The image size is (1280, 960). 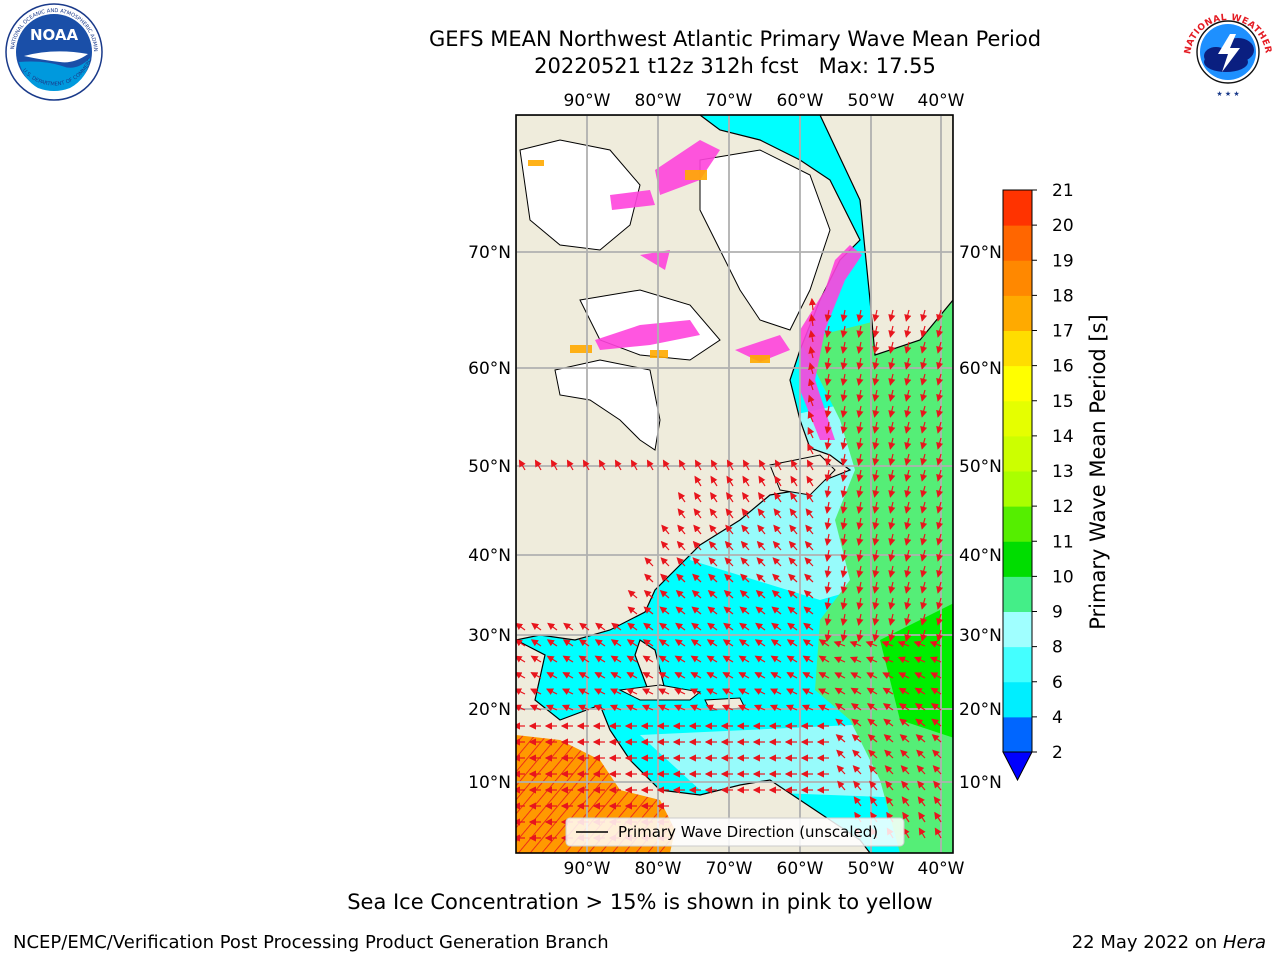 What do you see at coordinates (1244, 942) in the screenshot?
I see `footer-host: Hera` at bounding box center [1244, 942].